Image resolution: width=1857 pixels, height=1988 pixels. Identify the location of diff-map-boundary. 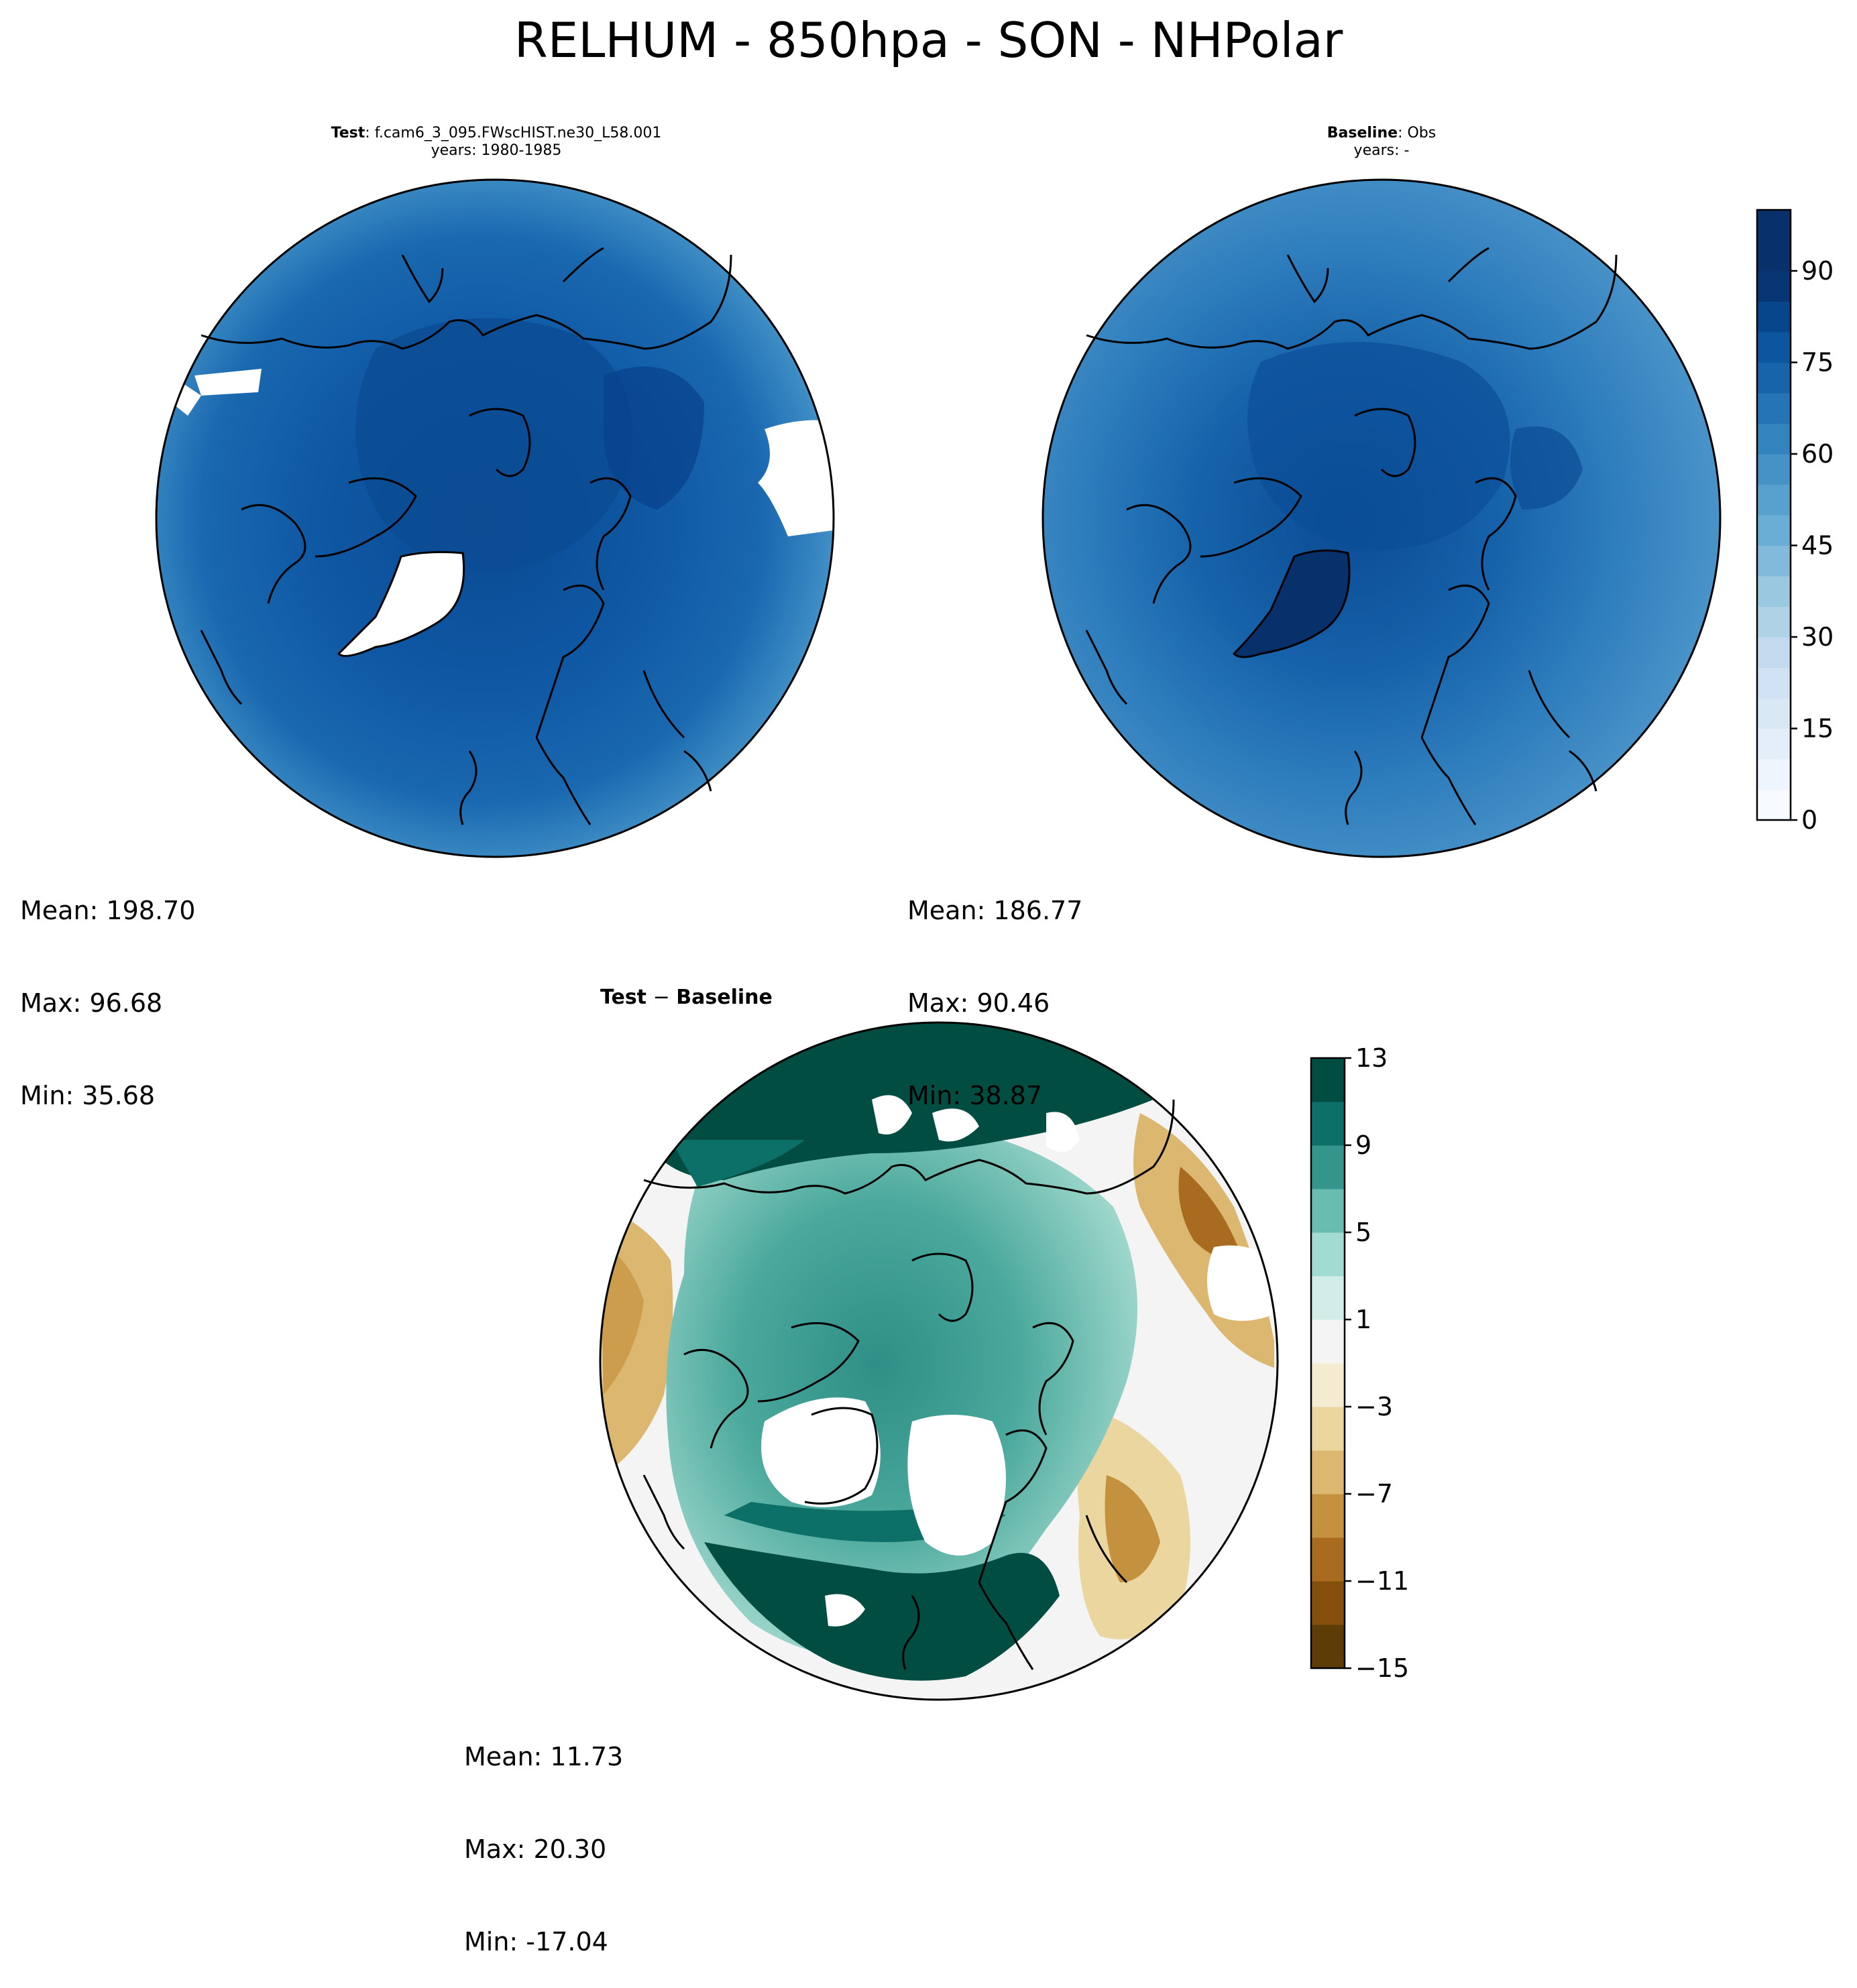
(939, 1361).